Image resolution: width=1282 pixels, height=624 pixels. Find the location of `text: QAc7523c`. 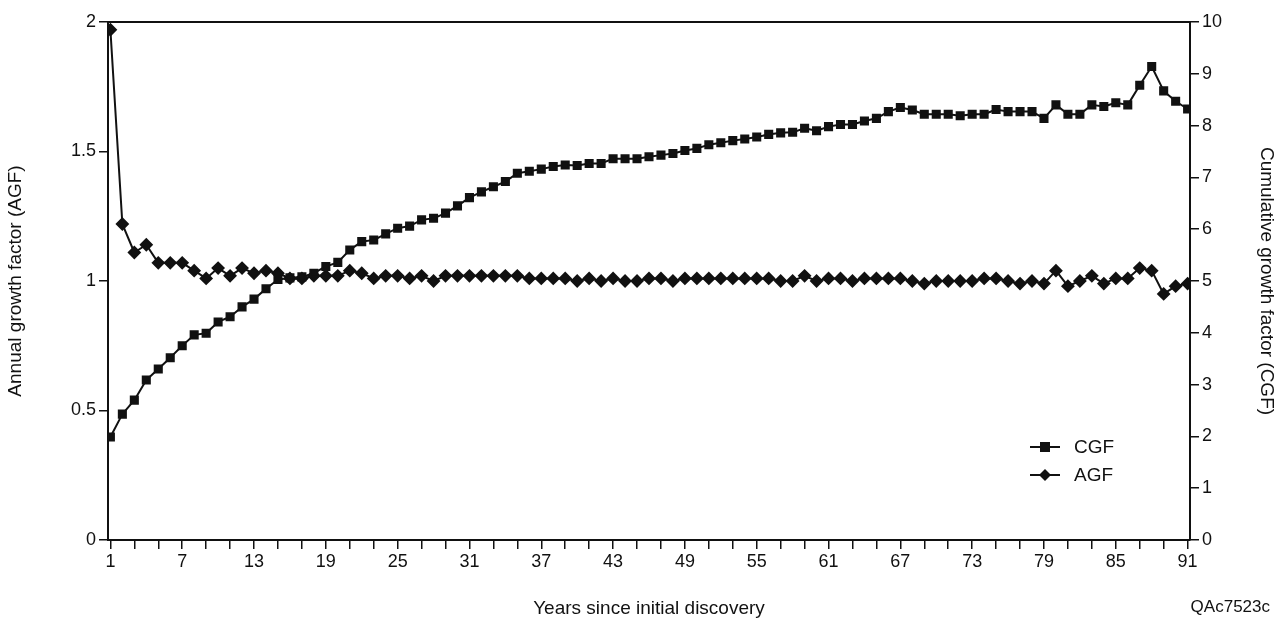

text: QAc7523c is located at coordinates (1230, 607).